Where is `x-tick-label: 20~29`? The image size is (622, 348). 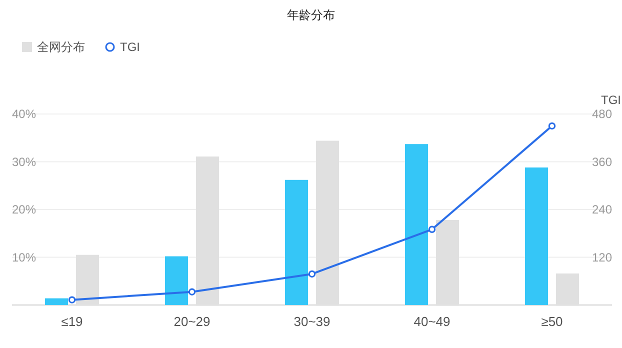 x-tick-label: 20~29 is located at coordinates (192, 321).